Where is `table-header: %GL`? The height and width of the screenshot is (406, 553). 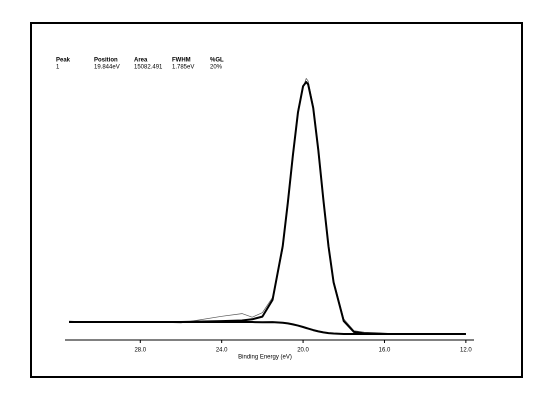
table-header: %GL is located at coordinates (217, 61).